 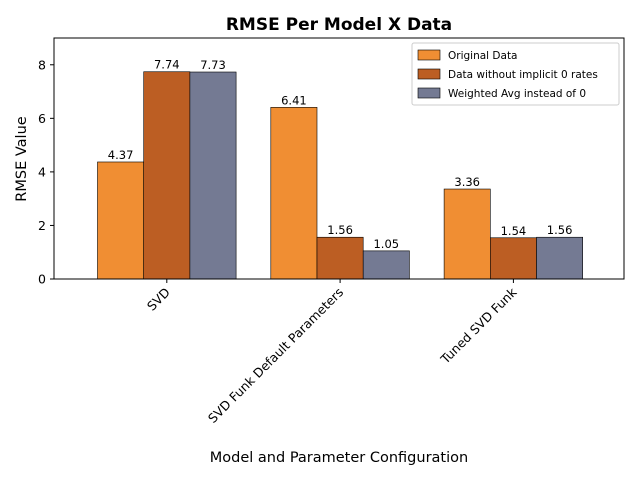 What do you see at coordinates (467, 182) in the screenshot?
I see `data-label: 3.36` at bounding box center [467, 182].